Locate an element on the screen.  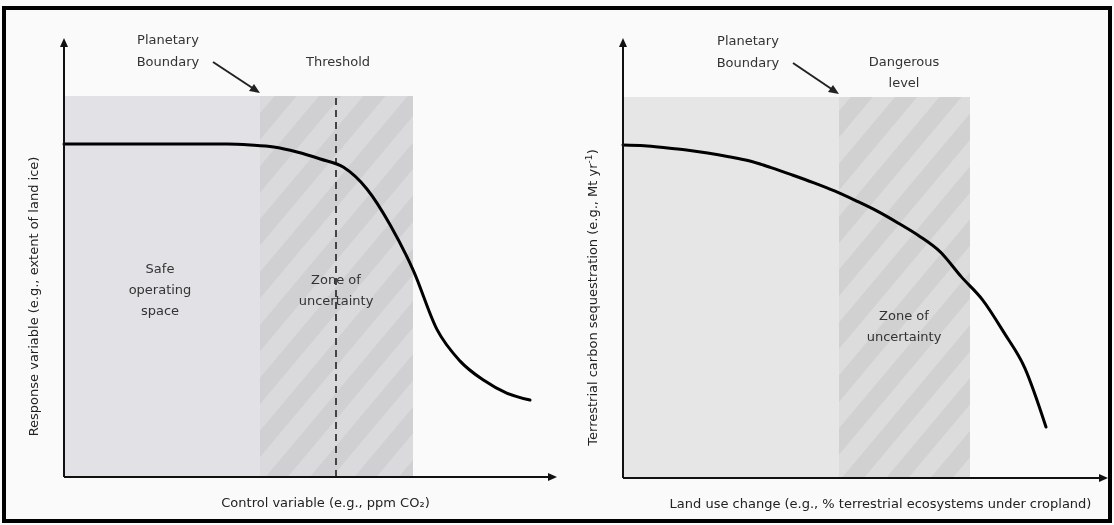
x-axis-title: Land use change (e.g., % terrestrial ecosystems under cropland) is located at coordinates (880, 503).